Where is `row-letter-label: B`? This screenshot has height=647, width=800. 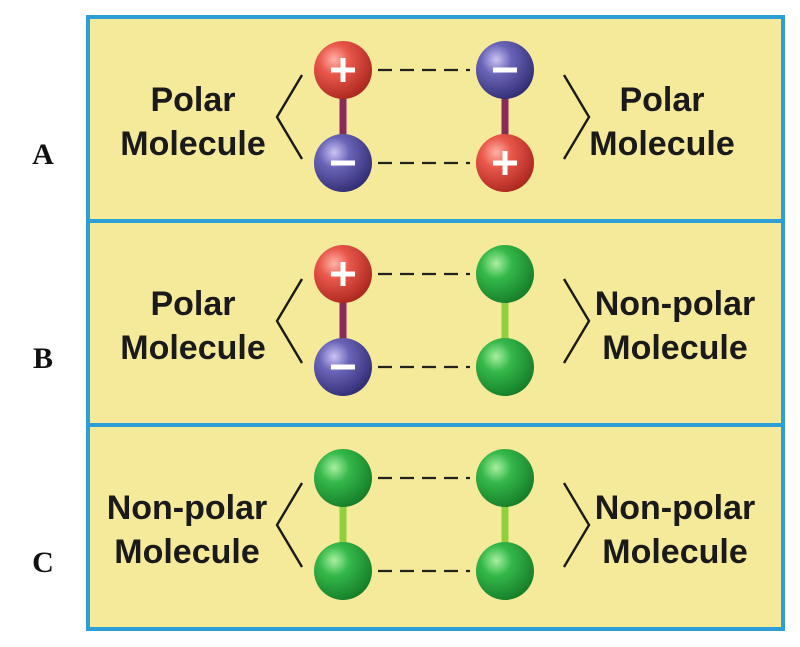 row-letter-label: B is located at coordinates (43, 358).